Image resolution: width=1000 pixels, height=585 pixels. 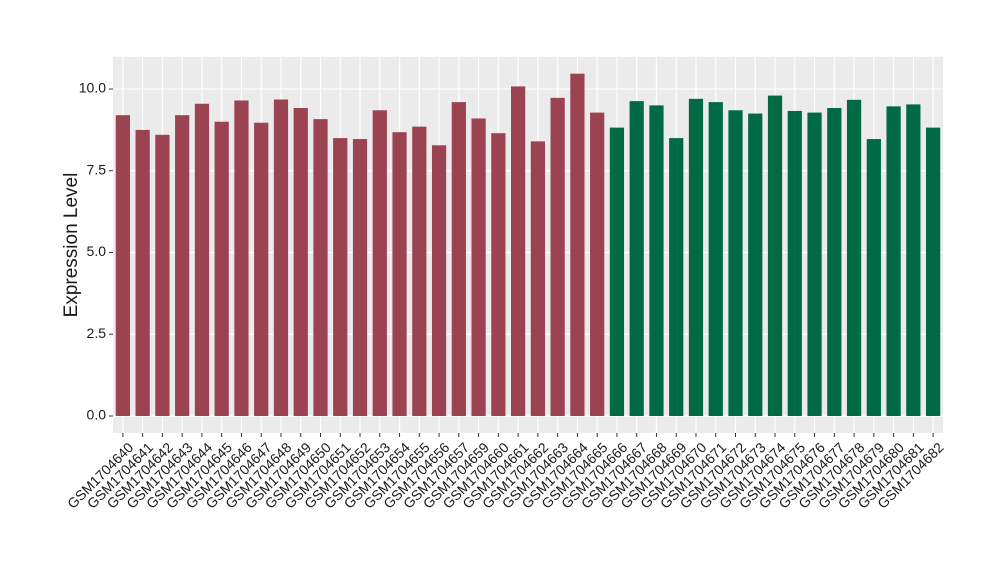 What do you see at coordinates (71, 245) in the screenshot?
I see `y-axis-title: Expression Level` at bounding box center [71, 245].